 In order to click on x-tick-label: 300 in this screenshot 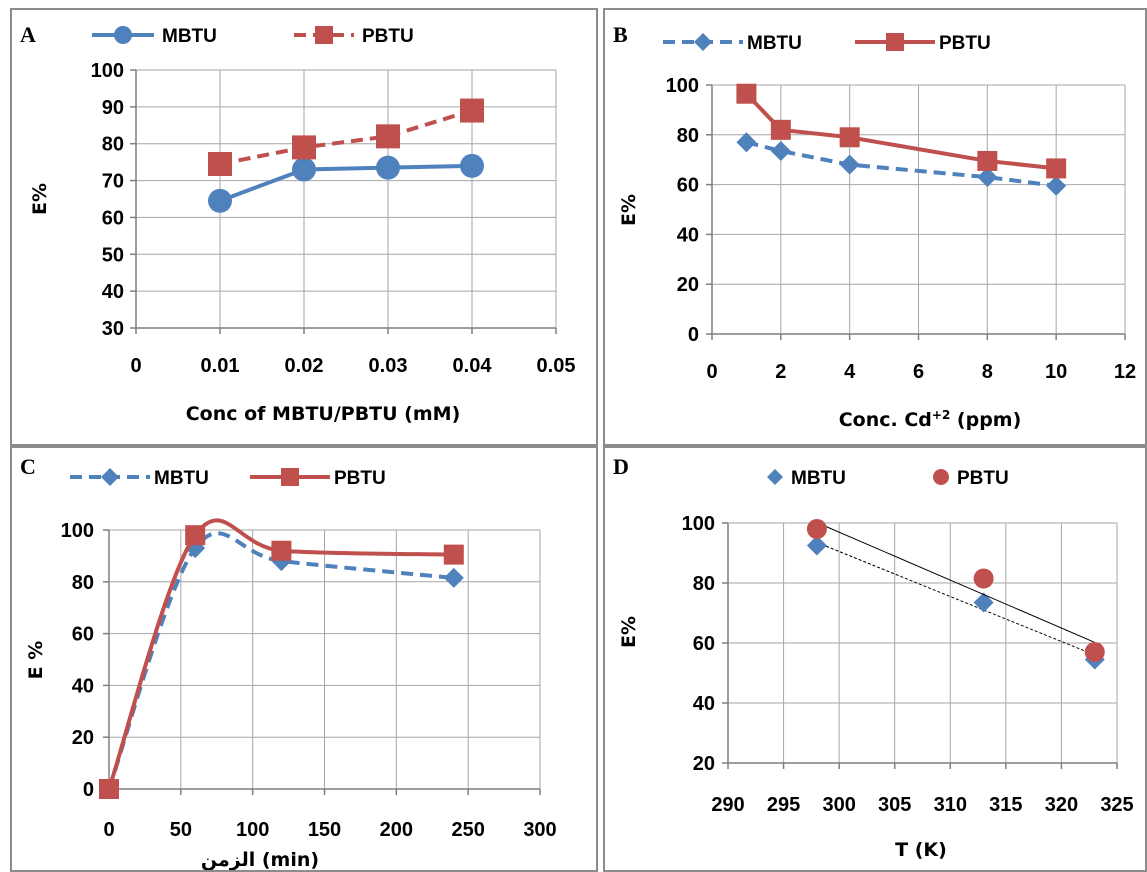, I will do `click(838, 805)`.